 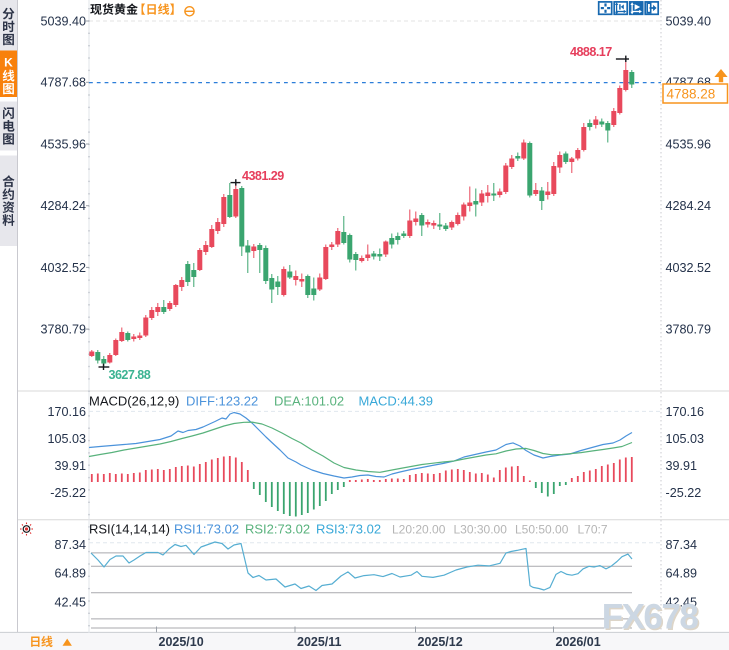 What do you see at coordinates (8, 63) in the screenshot?
I see `svg-text: K` at bounding box center [8, 63].